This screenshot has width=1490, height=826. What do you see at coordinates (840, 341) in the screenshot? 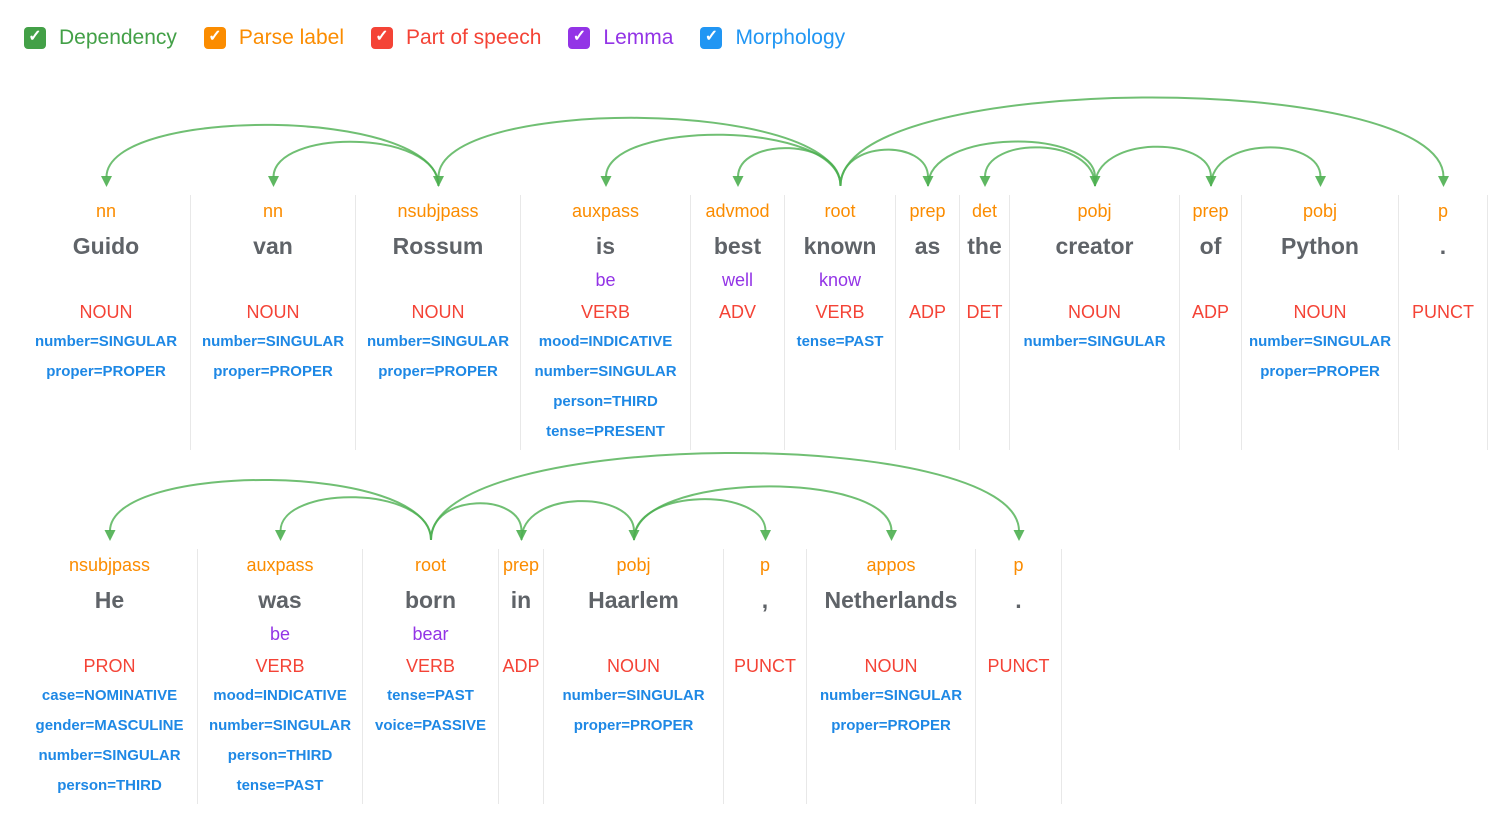
I see `morph-feature: tense=PAST` at bounding box center [840, 341].